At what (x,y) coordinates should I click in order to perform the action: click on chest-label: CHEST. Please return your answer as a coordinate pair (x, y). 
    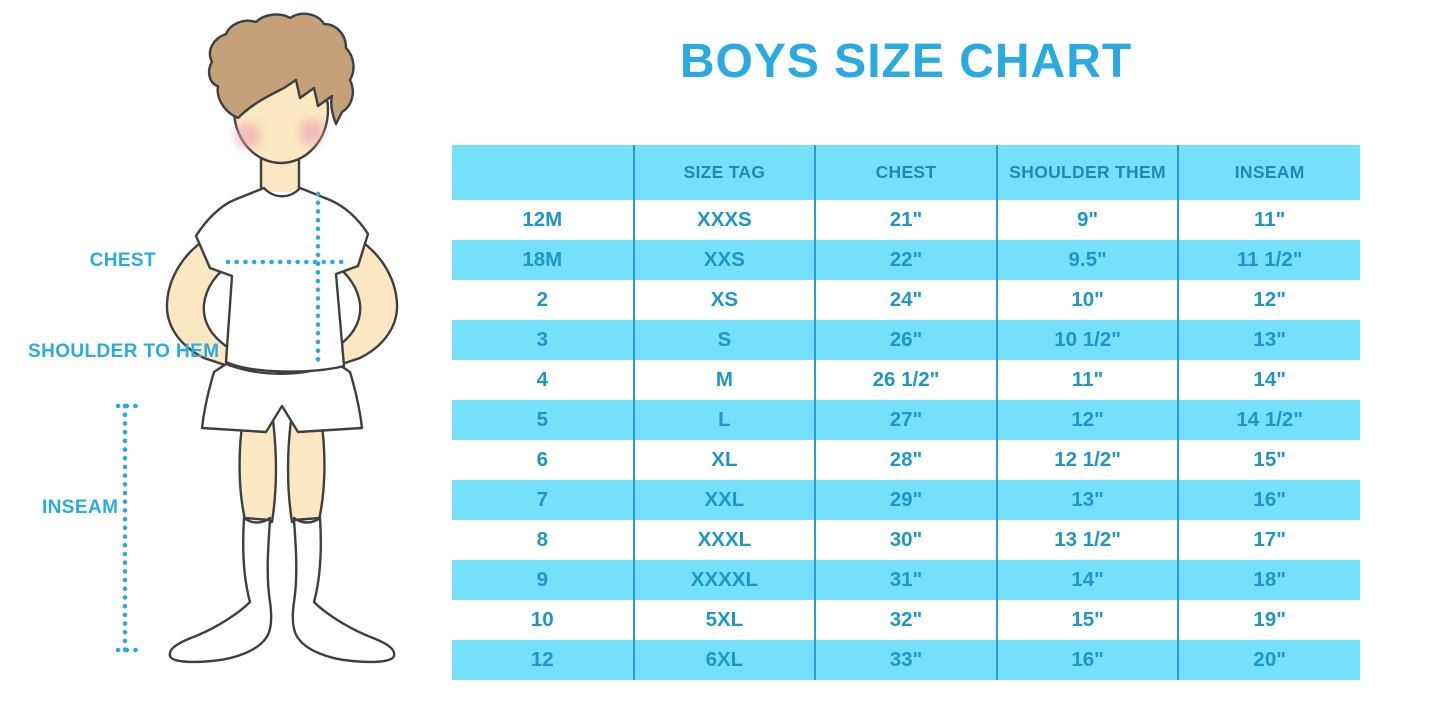
    Looking at the image, I should click on (122, 260).